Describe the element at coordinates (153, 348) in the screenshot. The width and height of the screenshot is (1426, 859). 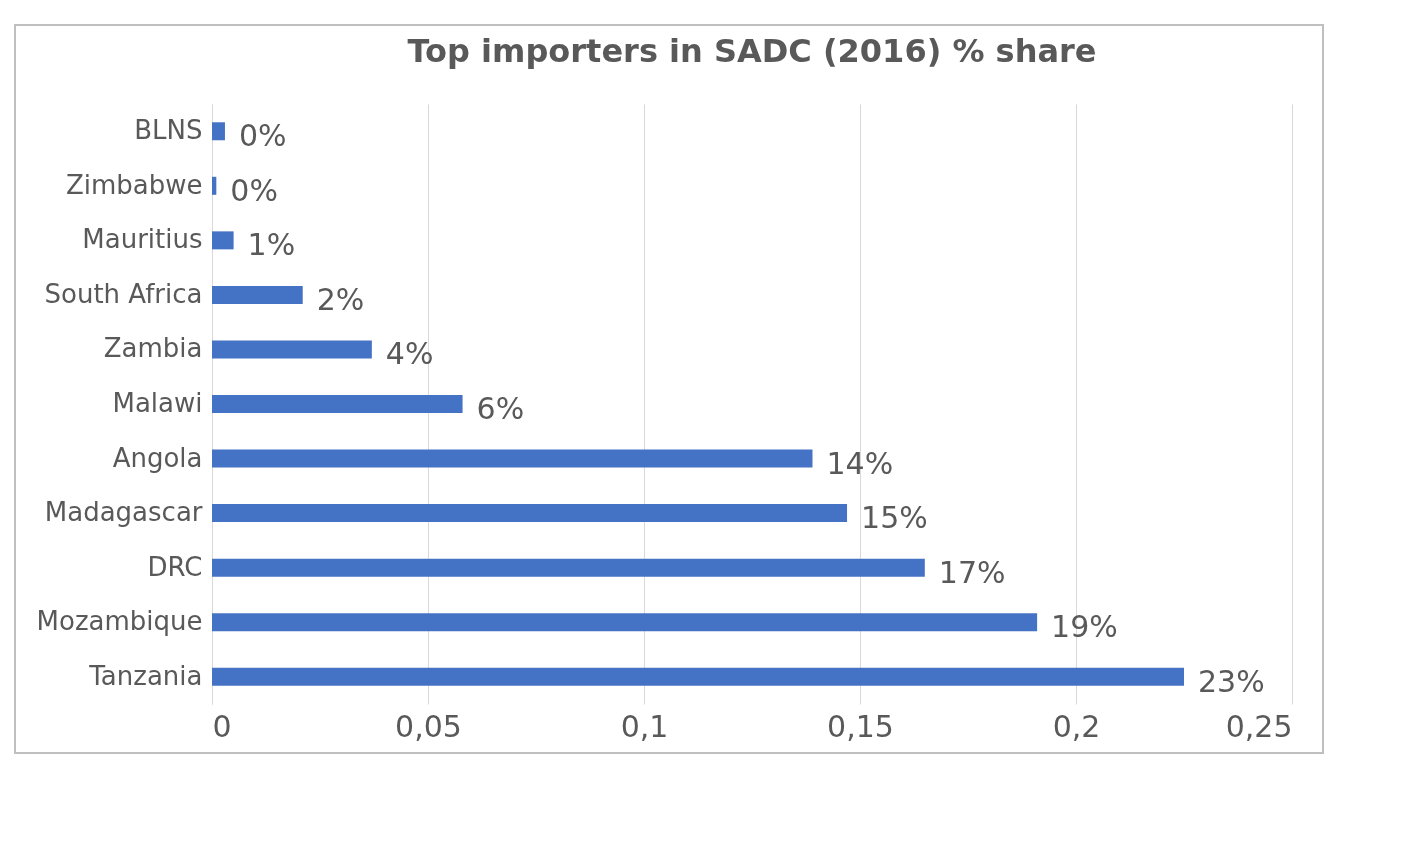
I see `y-tick-label: Zambia` at that location.